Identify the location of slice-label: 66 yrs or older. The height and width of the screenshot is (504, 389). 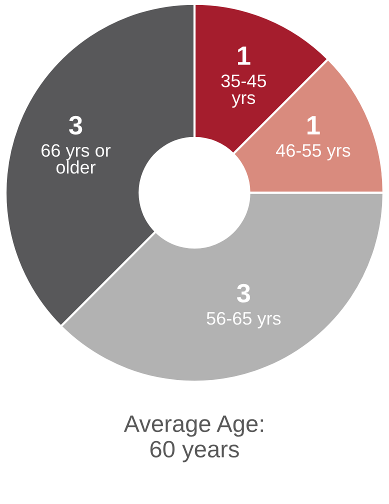
(76, 159).